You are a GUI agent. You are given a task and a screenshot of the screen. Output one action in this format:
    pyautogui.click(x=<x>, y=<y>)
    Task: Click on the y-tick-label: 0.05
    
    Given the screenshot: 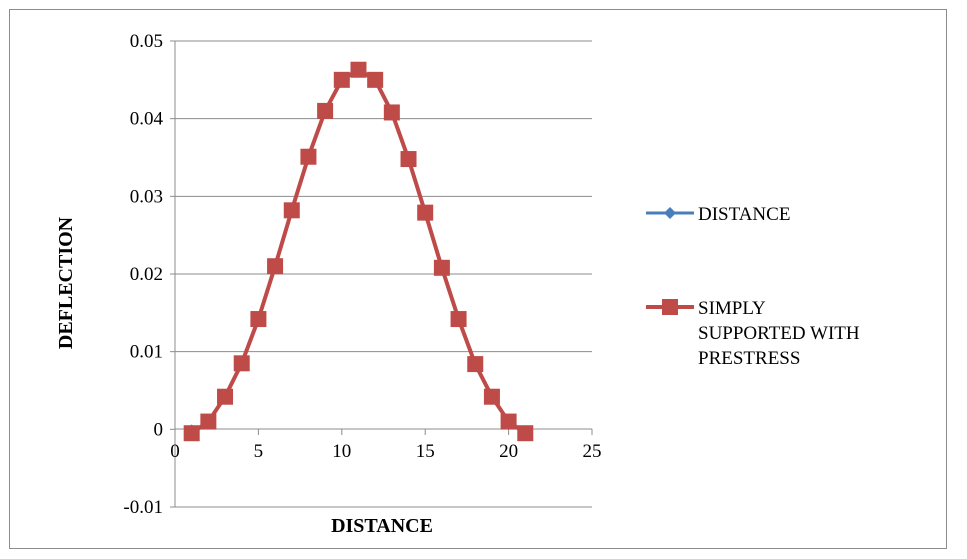 What is the action you would take?
    pyautogui.click(x=146, y=41)
    